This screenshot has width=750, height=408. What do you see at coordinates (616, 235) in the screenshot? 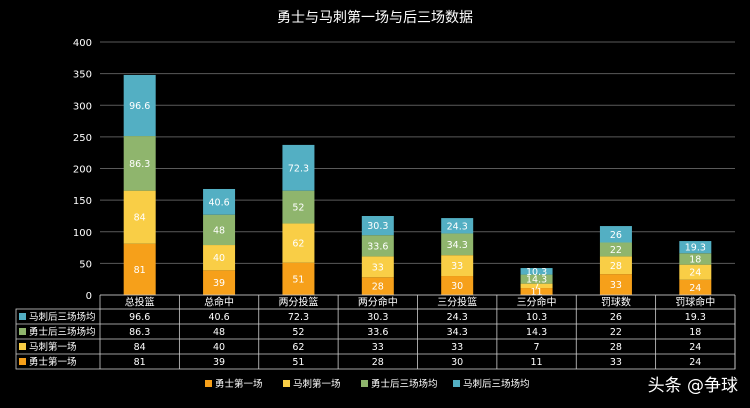
I see `data-label: 26` at bounding box center [616, 235].